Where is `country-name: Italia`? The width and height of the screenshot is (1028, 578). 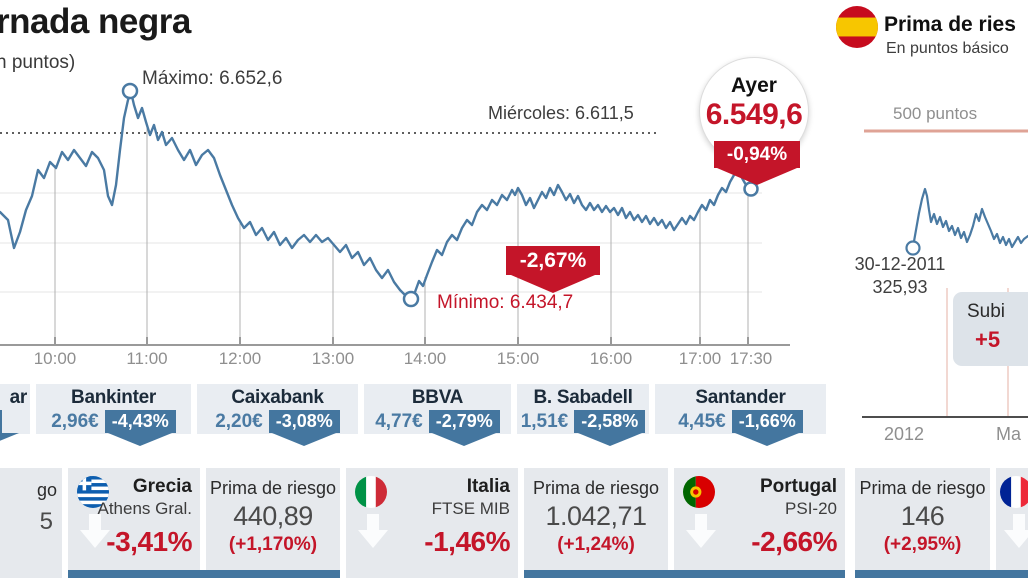 country-name: Italia is located at coordinates (488, 486).